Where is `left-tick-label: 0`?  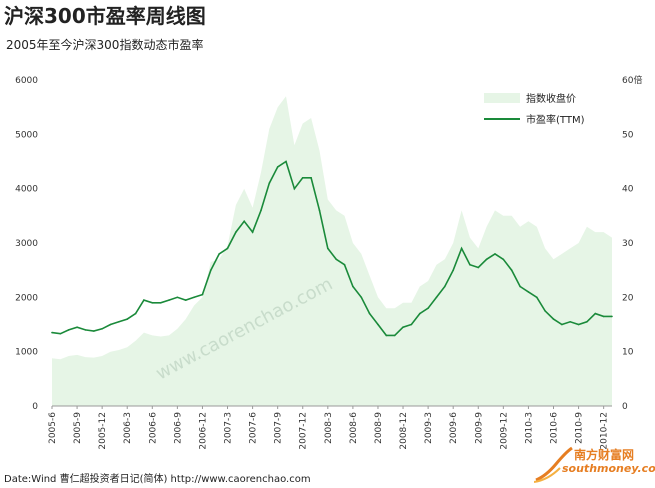
left-tick-label: 0 is located at coordinates (35, 407).